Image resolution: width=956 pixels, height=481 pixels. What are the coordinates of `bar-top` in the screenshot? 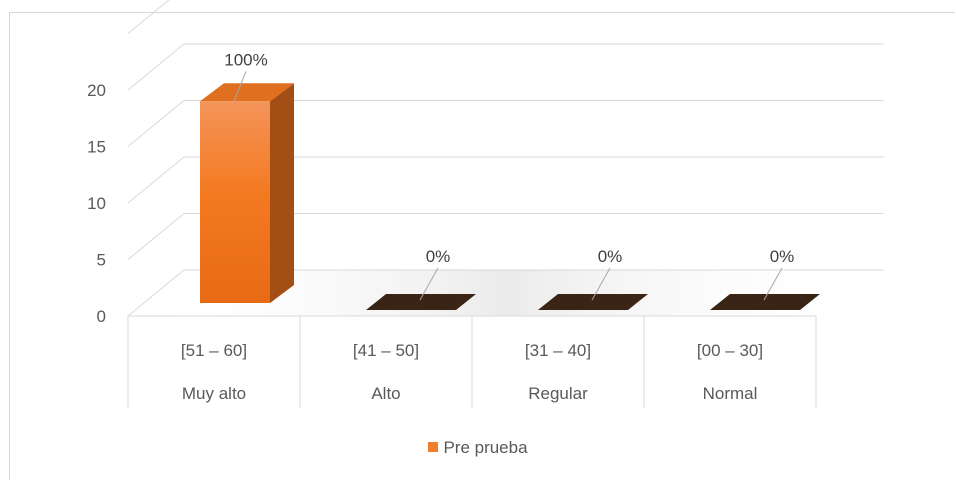 It's located at (247, 92).